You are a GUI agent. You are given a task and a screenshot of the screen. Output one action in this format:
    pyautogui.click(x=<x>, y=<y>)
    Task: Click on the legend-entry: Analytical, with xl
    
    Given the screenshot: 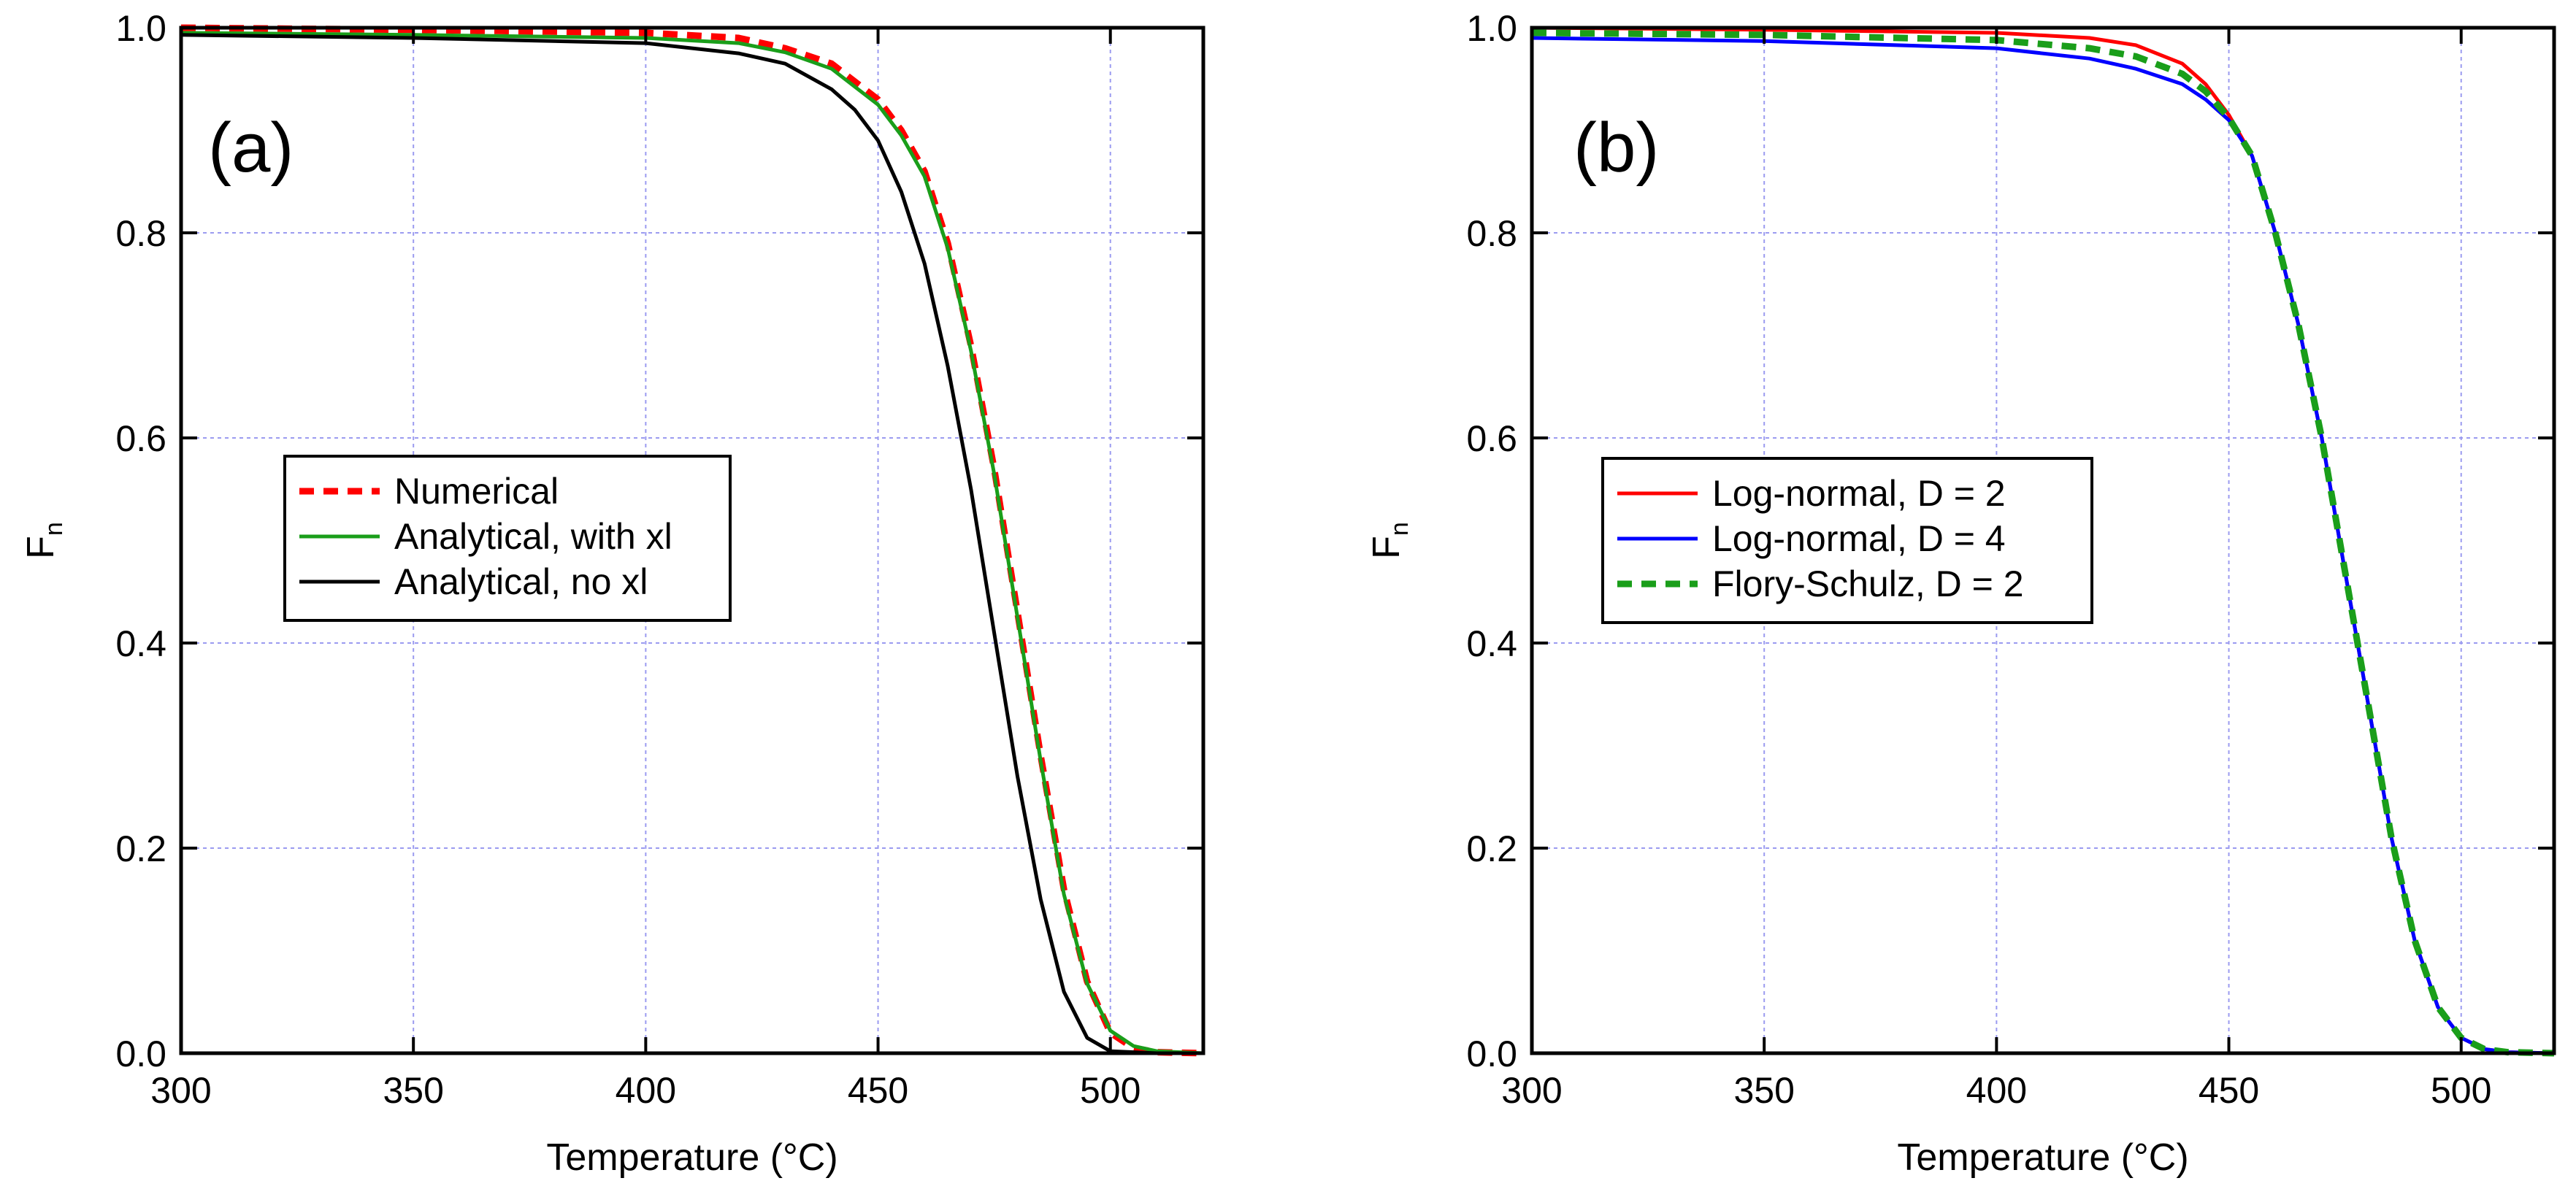 What is the action you would take?
    pyautogui.click(x=533, y=536)
    